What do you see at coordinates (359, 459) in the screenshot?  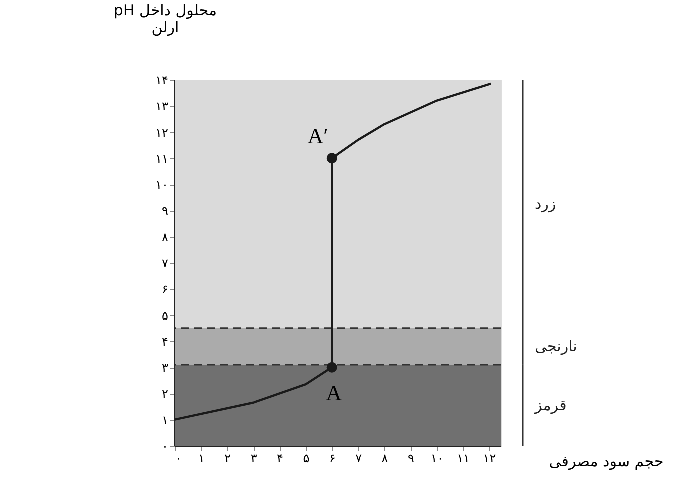 I see `x-tick-label: ۷` at bounding box center [359, 459].